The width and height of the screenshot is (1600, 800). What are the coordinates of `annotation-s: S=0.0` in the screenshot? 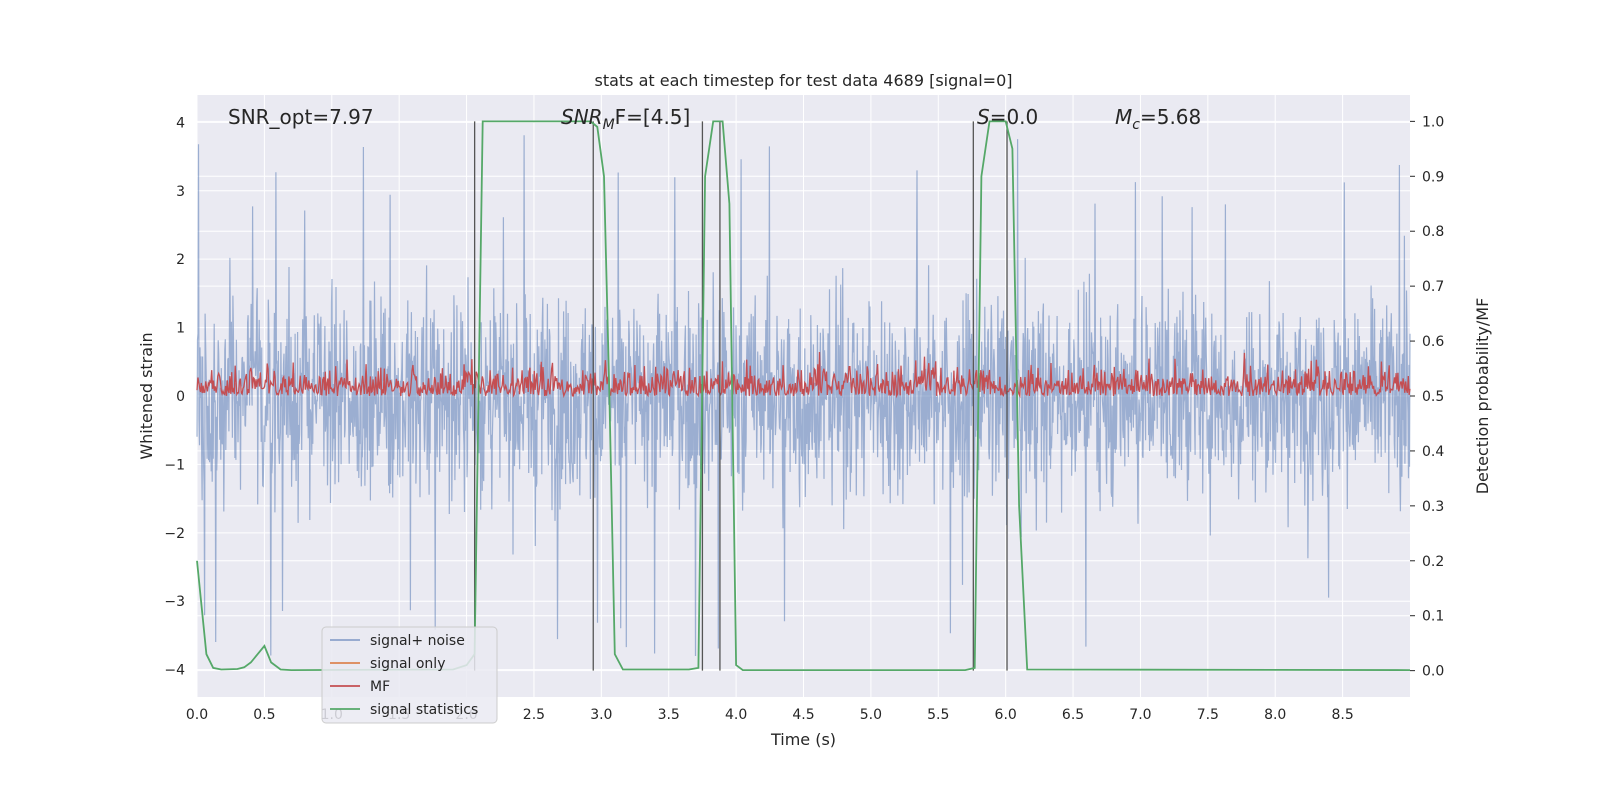 It's located at (1007, 117).